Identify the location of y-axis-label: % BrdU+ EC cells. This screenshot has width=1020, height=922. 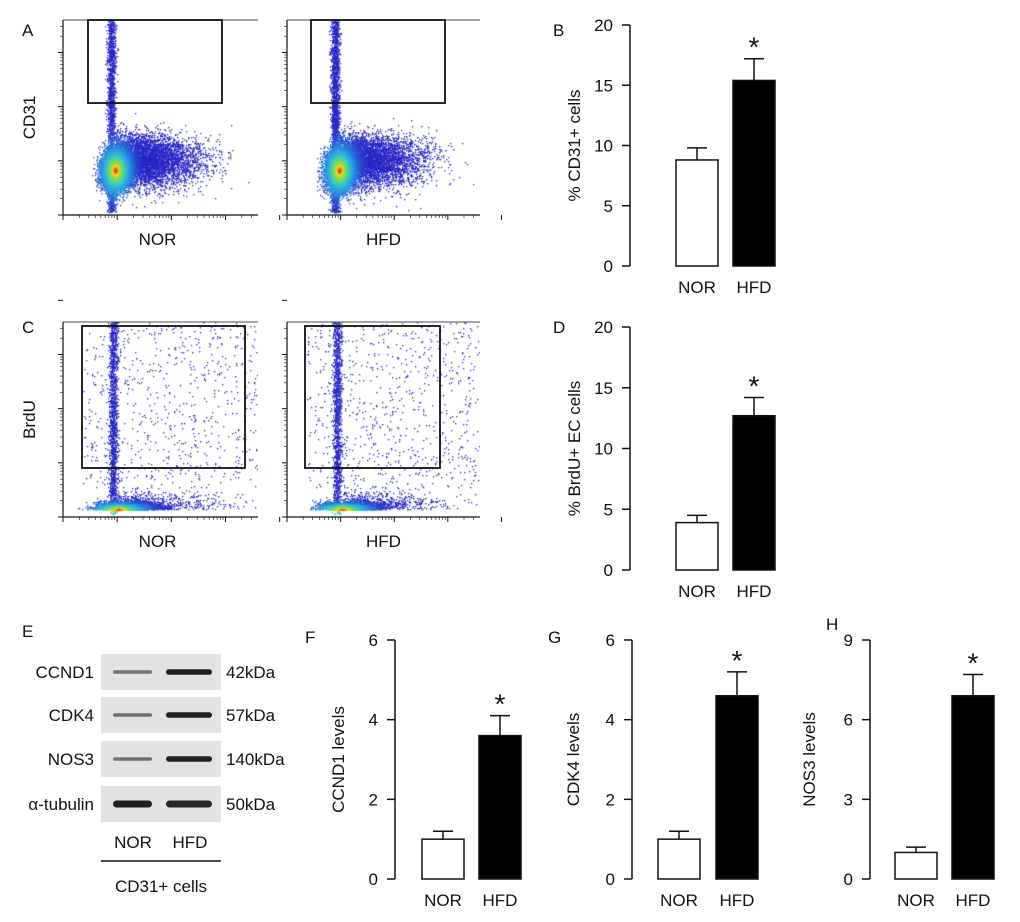
(574, 449).